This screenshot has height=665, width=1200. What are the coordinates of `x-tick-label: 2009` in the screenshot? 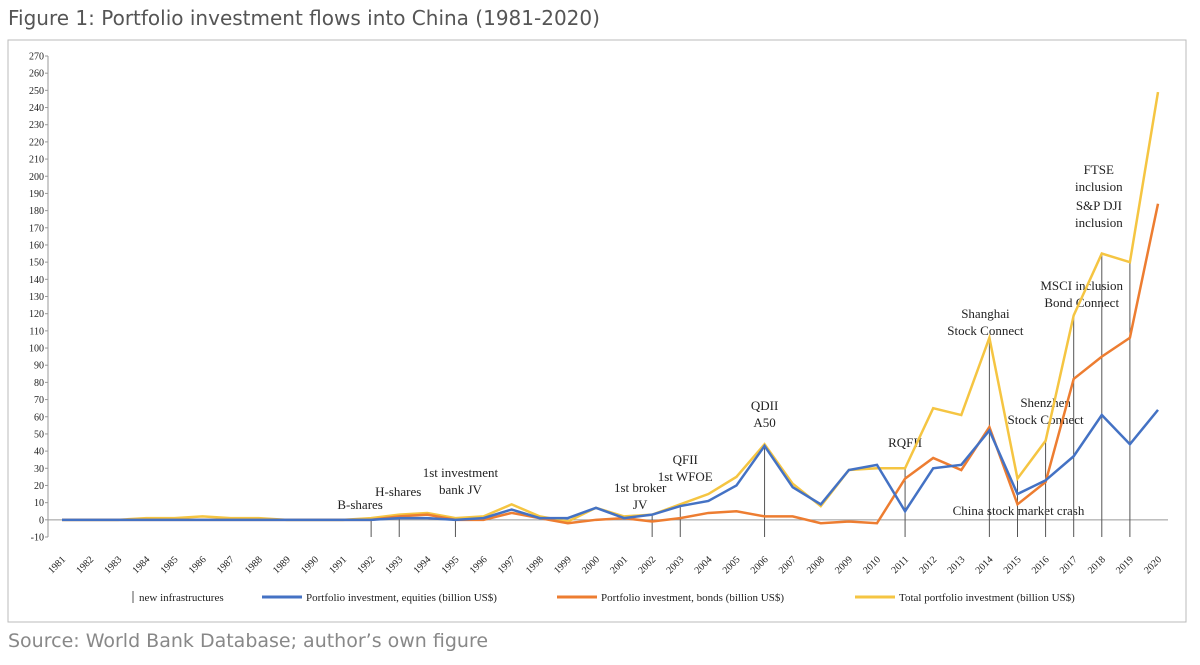 It's located at (844, 565).